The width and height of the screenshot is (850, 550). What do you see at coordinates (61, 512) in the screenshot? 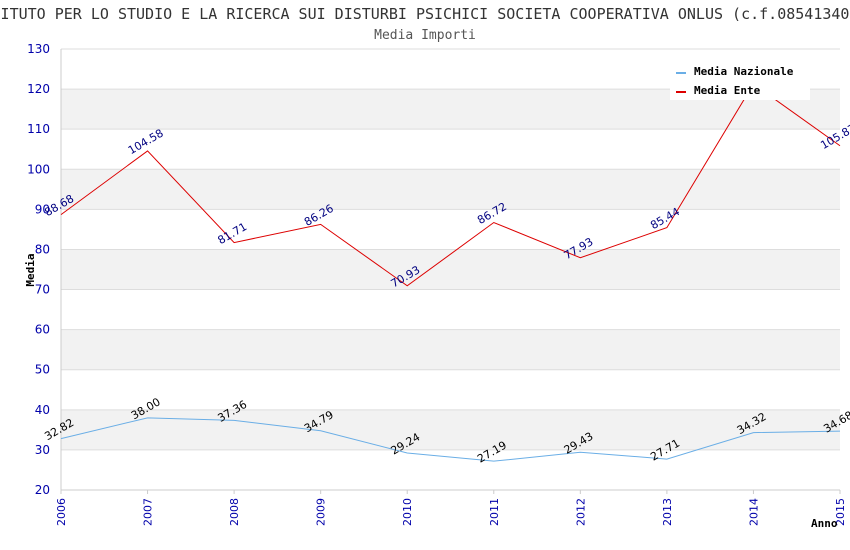
I see `x-tick-label: 2006` at bounding box center [61, 512].